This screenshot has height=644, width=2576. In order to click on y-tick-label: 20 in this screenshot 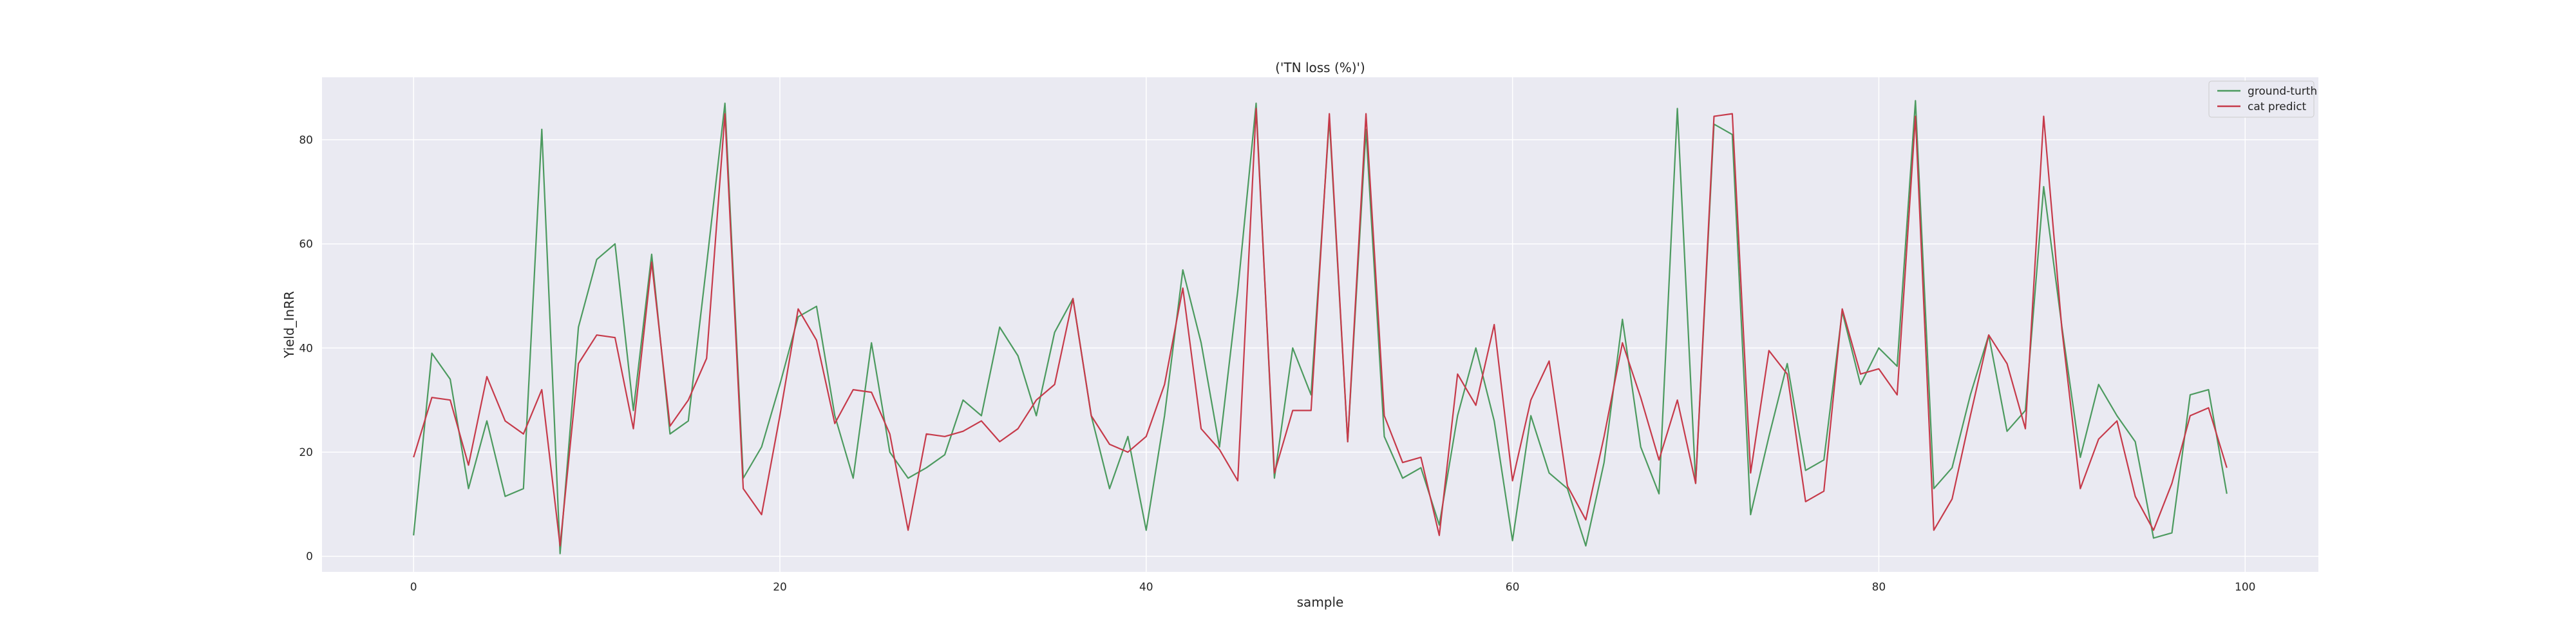, I will do `click(306, 452)`.